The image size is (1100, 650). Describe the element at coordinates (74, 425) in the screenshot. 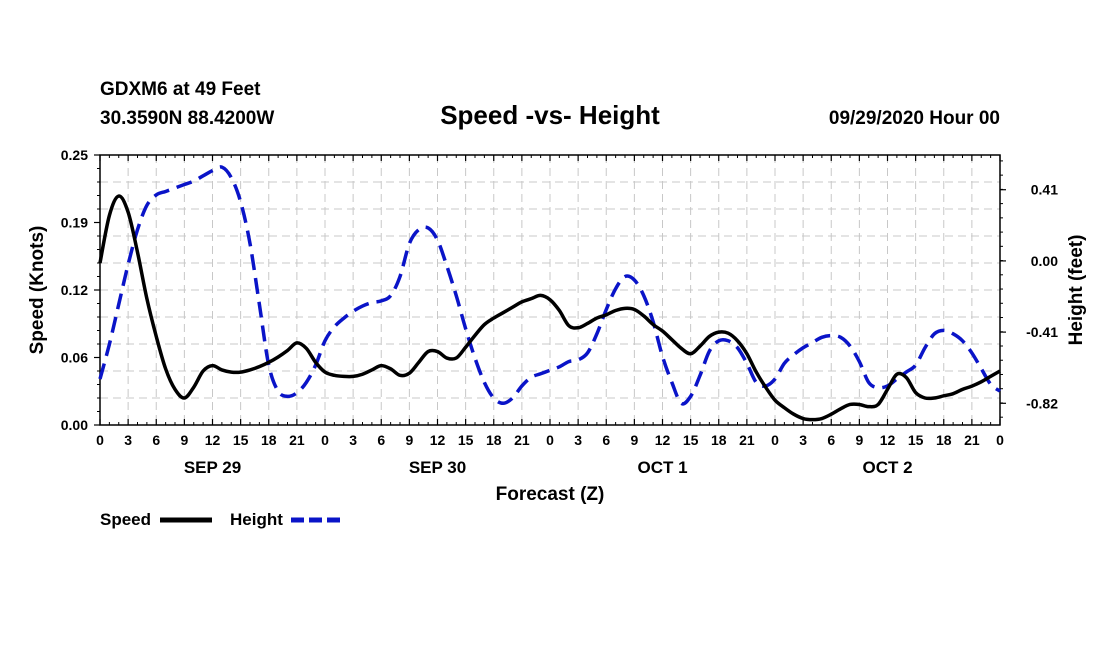

I see `y-tick-label: 0.00` at that location.